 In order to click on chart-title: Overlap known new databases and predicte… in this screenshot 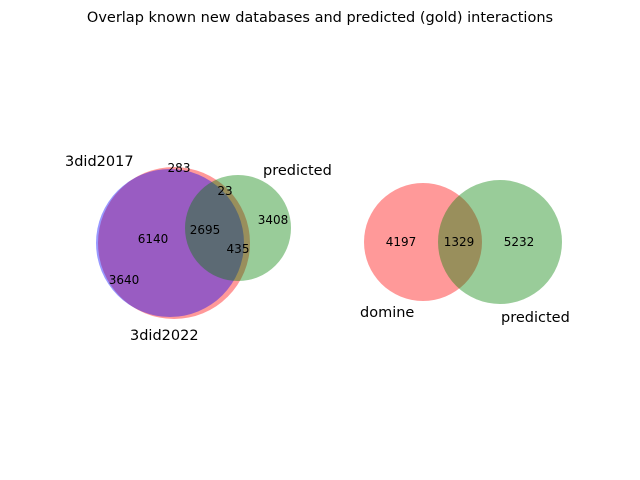, I will do `click(320, 18)`.